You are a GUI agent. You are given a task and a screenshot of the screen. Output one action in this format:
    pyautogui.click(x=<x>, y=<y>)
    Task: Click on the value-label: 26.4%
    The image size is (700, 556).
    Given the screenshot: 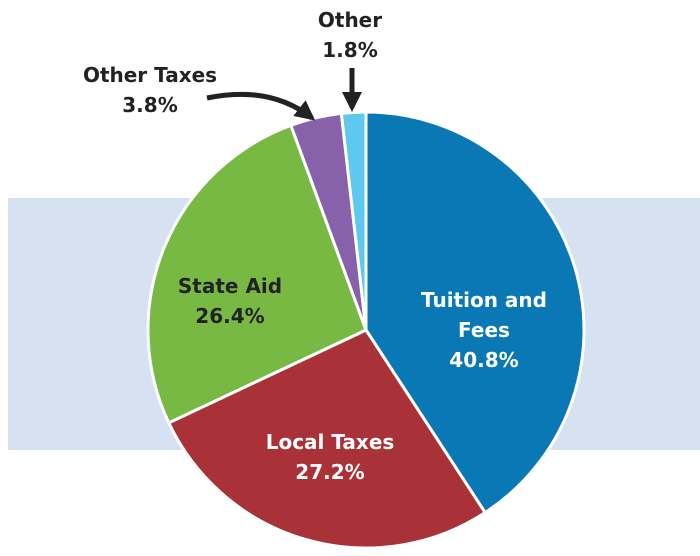 What is the action you would take?
    pyautogui.click(x=230, y=316)
    